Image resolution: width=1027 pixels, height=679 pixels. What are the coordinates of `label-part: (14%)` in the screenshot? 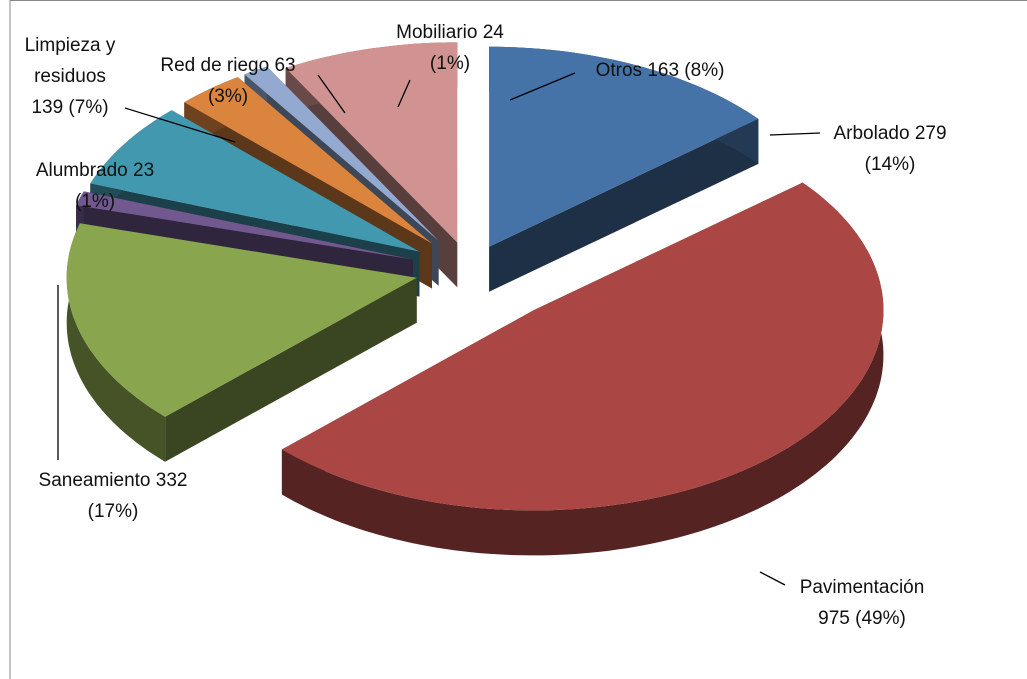 It's located at (890, 164).